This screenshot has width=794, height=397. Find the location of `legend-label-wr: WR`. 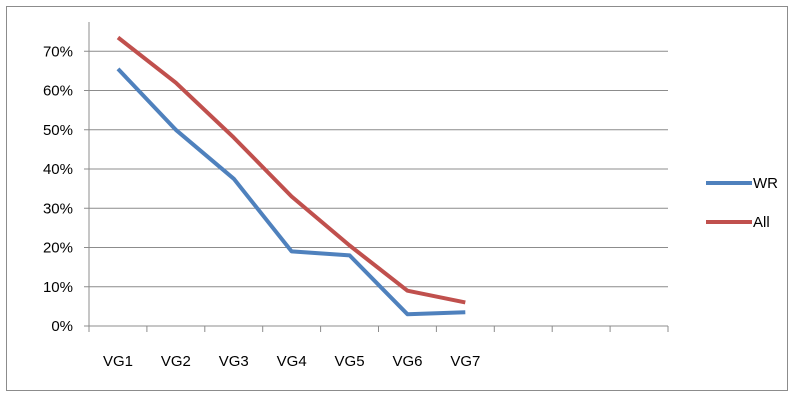

legend-label-wr: WR is located at coordinates (765, 183).